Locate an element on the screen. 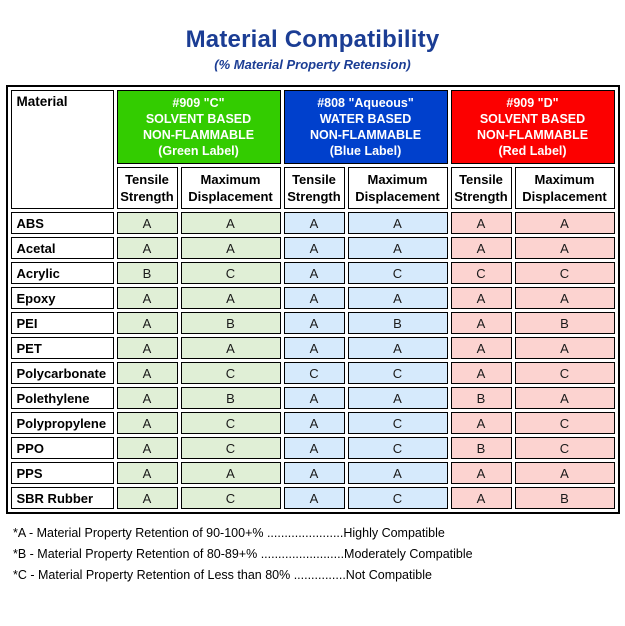  material-cell: Polethylene is located at coordinates (62, 398).